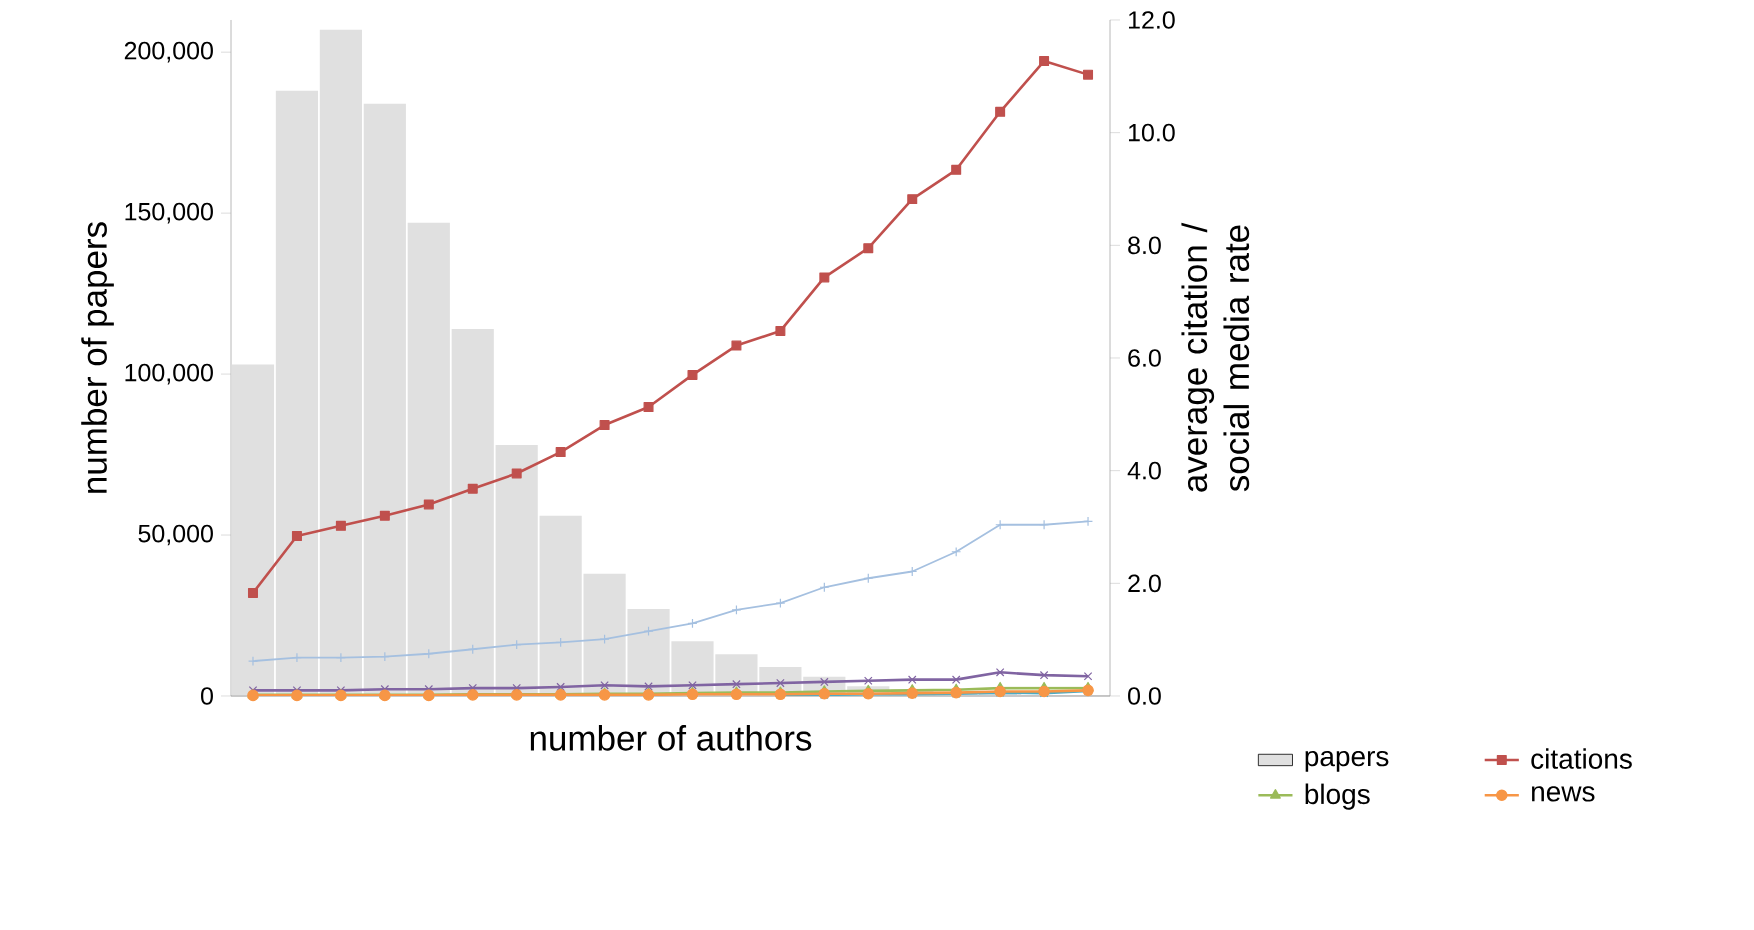  I want to click on y-tick-label: 150,000, so click(169, 213).